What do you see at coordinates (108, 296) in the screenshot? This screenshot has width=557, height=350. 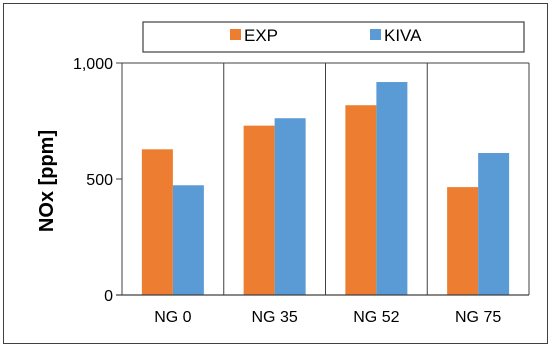 I see `y-tick-label: 0` at bounding box center [108, 296].